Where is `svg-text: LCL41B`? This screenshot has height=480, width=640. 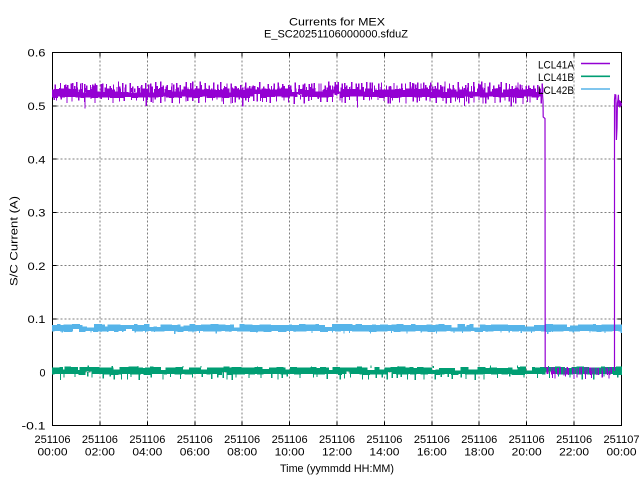 svg-text: LCL41B is located at coordinates (556, 78).